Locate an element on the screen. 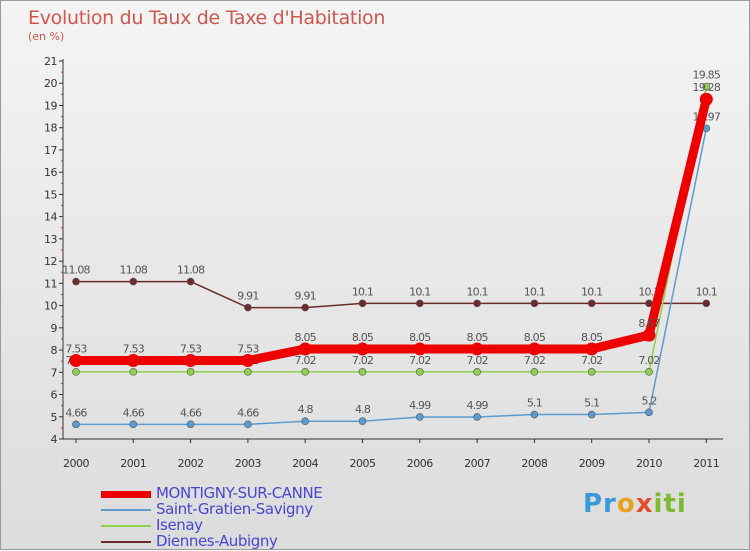 This screenshot has width=750, height=551. legend-swatch-isenay is located at coordinates (126, 526).